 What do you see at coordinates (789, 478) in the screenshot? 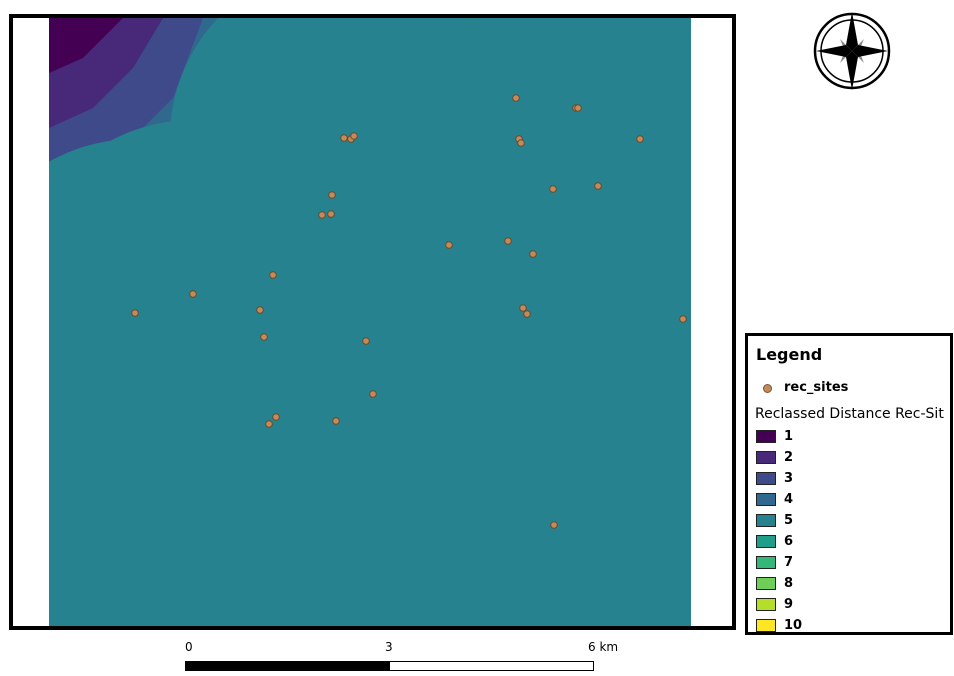
I see `legend-class-label: 3` at bounding box center [789, 478].